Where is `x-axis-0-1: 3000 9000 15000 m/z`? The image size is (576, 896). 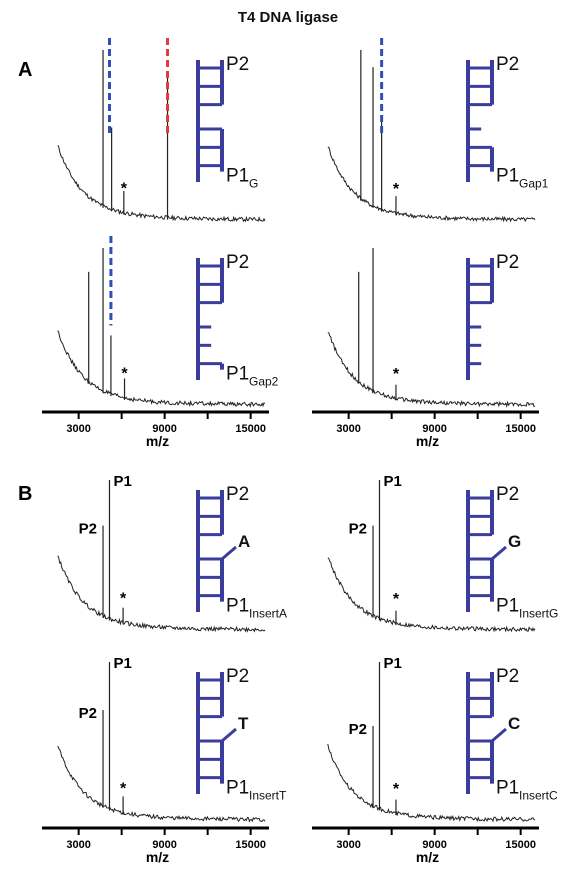 x-axis-0-1: 3000 9000 15000 m/z is located at coordinates (425, 429).